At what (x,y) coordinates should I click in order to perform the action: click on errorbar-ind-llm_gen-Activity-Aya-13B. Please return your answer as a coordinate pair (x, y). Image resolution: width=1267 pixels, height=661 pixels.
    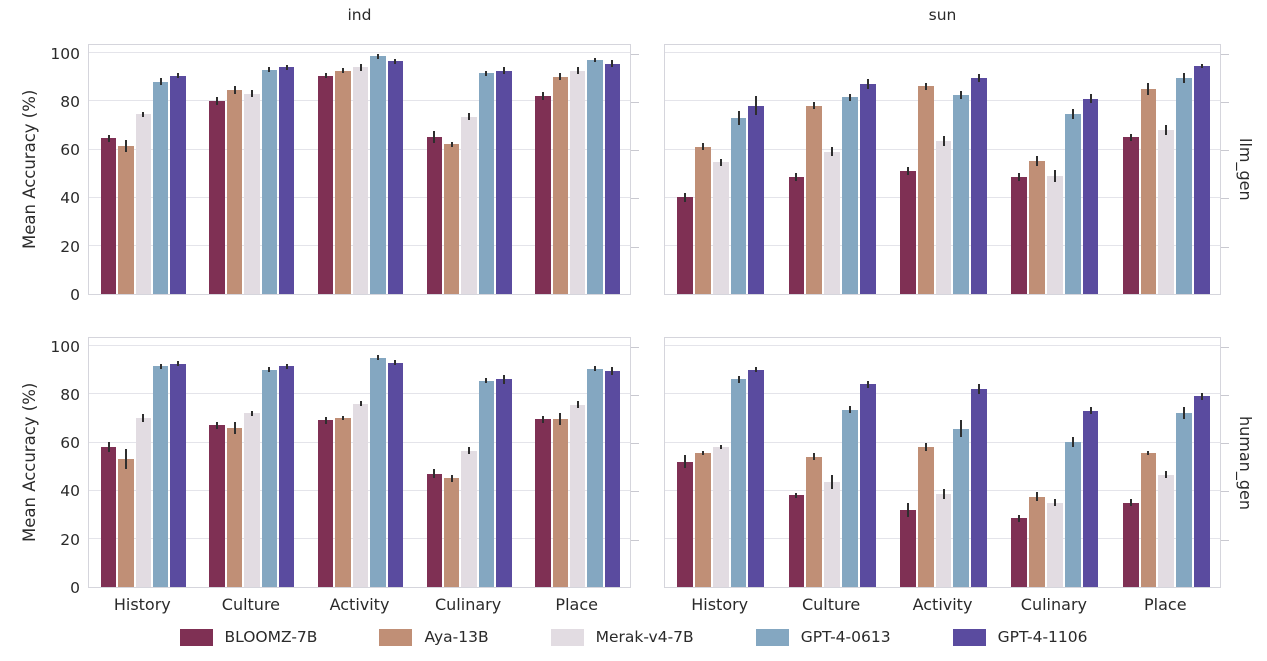
    Looking at the image, I should click on (343, 71).